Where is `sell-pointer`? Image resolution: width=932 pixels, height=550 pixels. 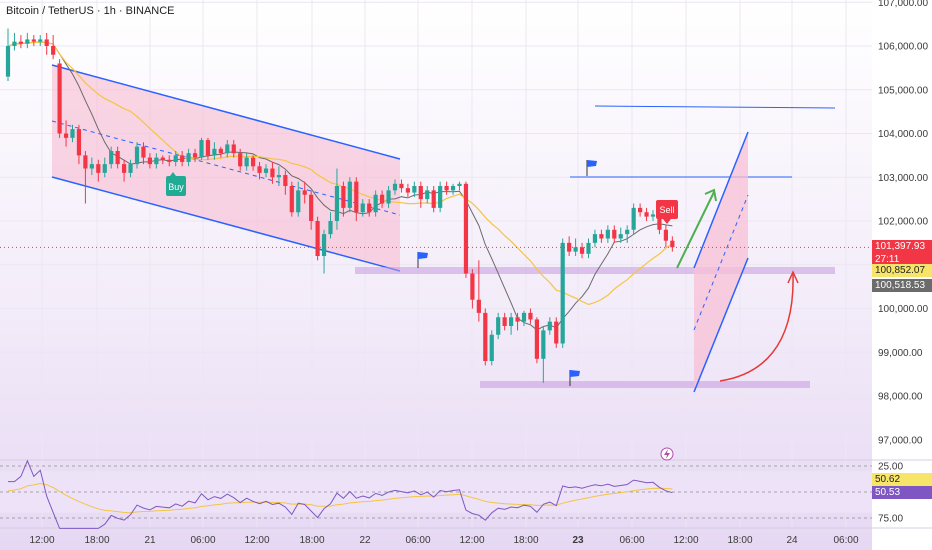 sell-pointer is located at coordinates (667, 221).